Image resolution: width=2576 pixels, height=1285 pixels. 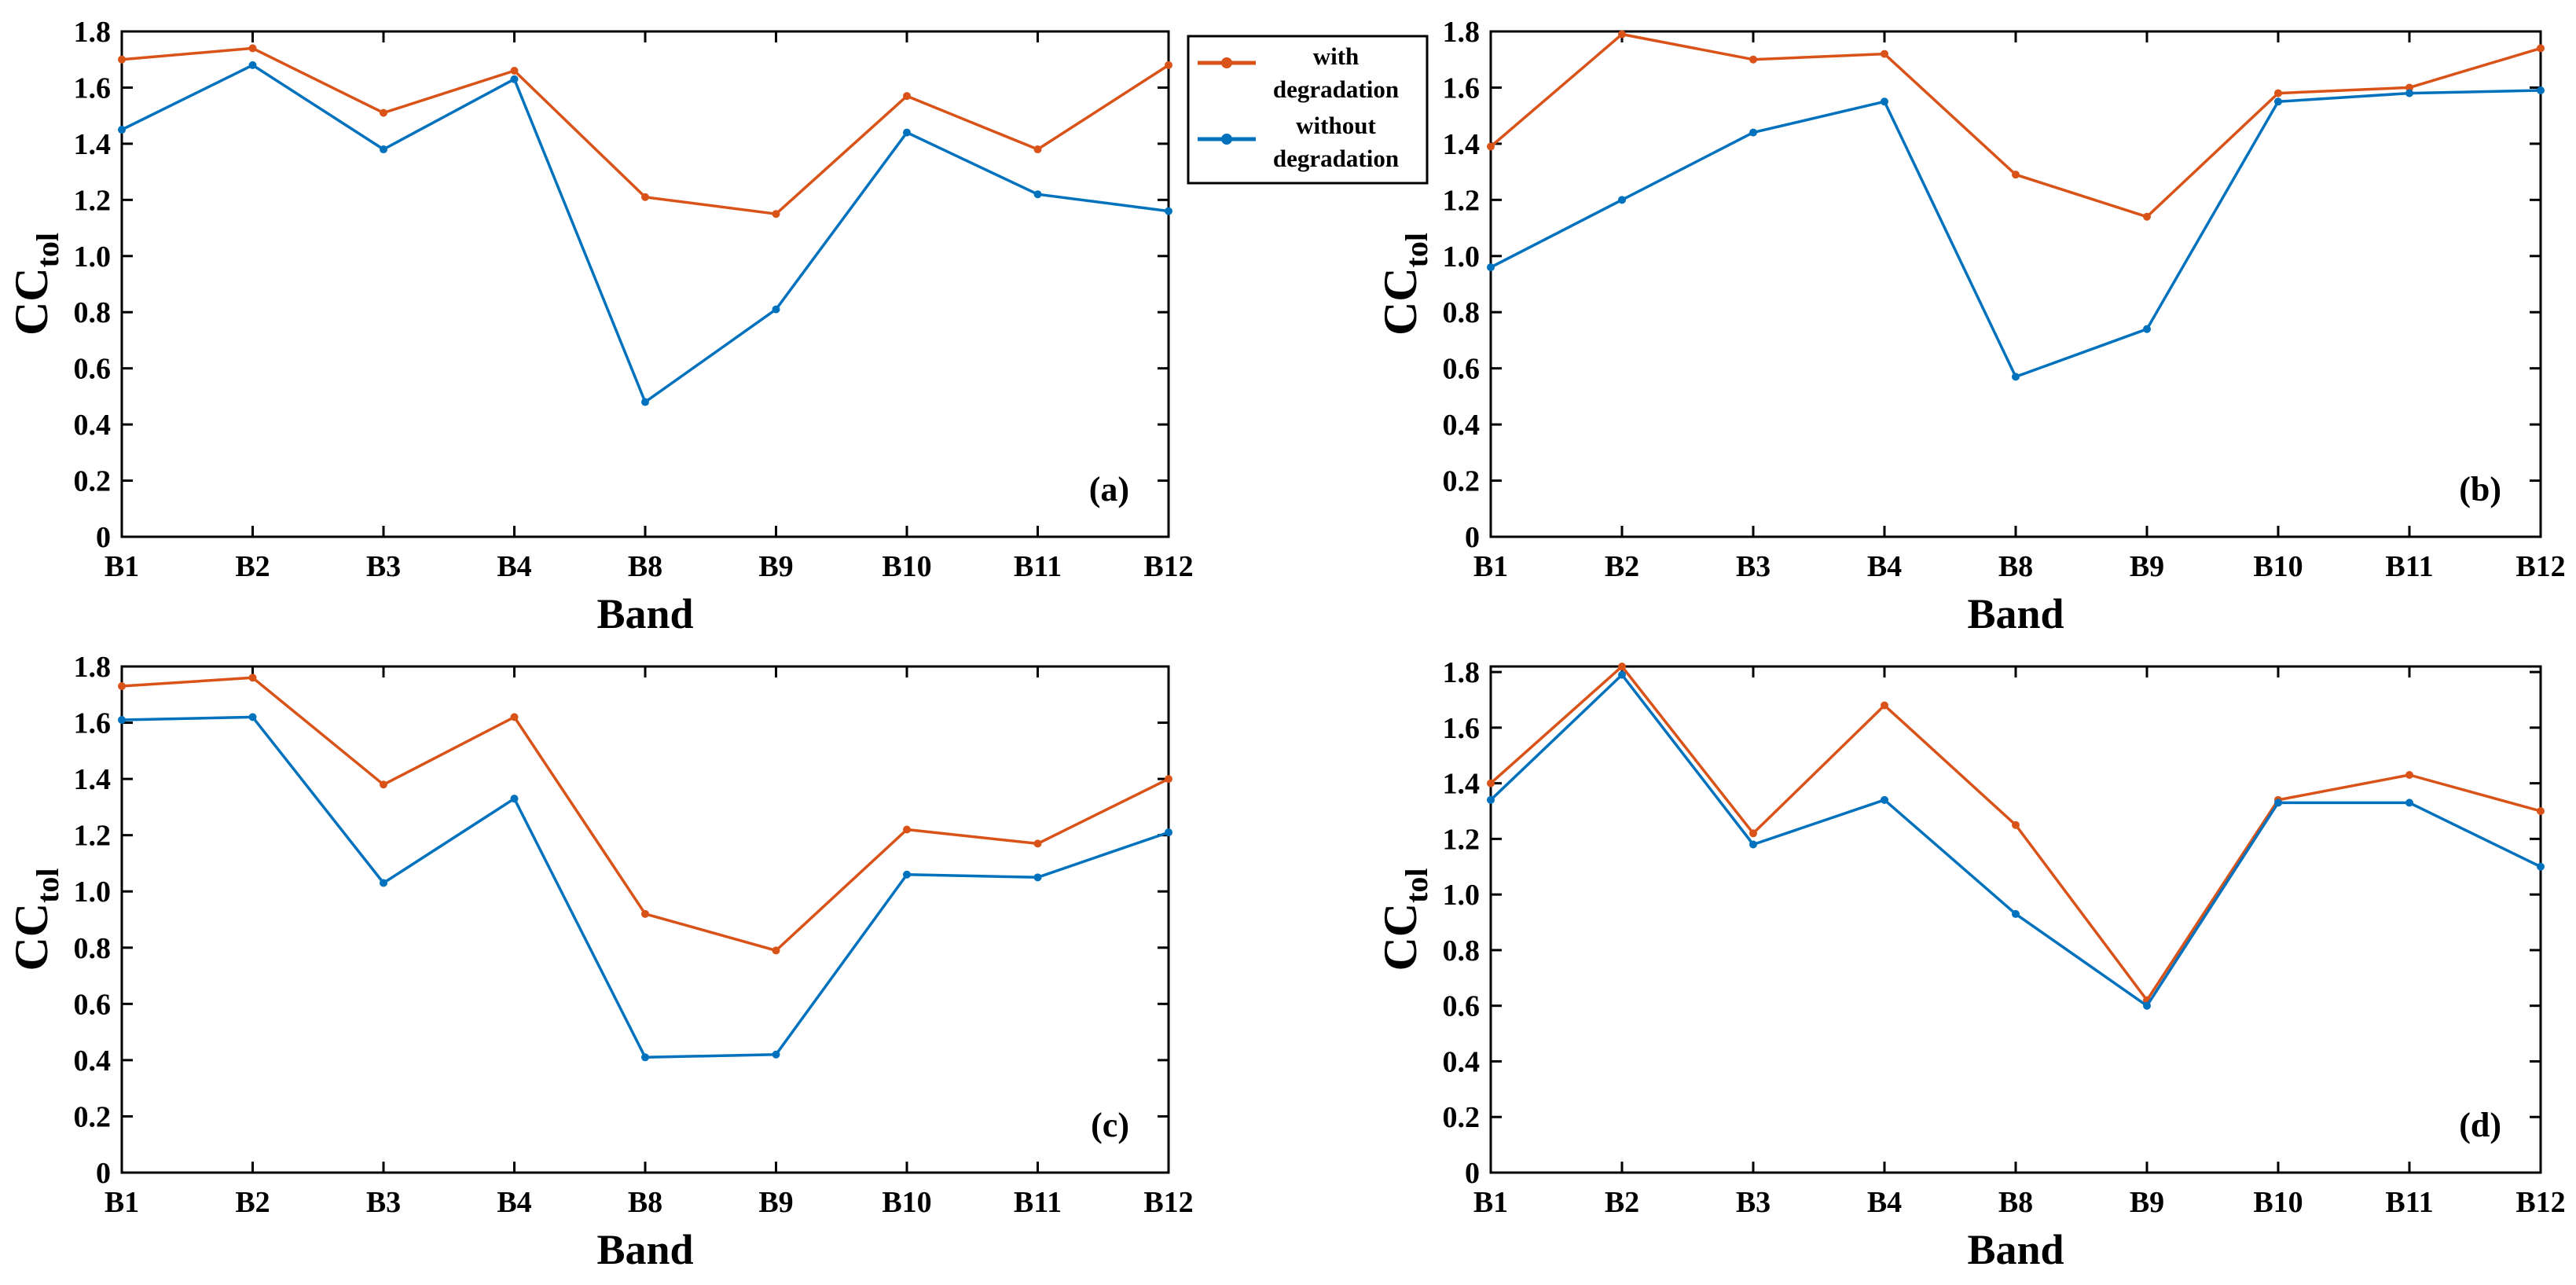 What do you see at coordinates (93, 723) in the screenshot?
I see `y-tick-label: 1.6` at bounding box center [93, 723].